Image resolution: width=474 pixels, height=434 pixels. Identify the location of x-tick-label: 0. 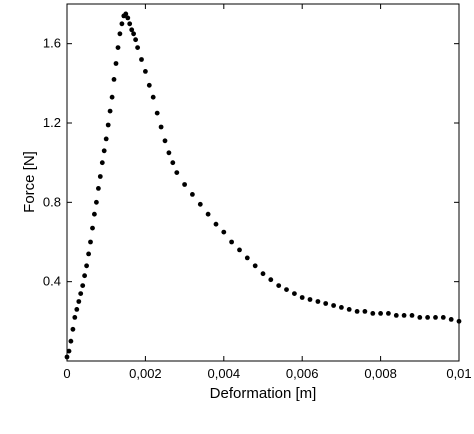
(66, 373).